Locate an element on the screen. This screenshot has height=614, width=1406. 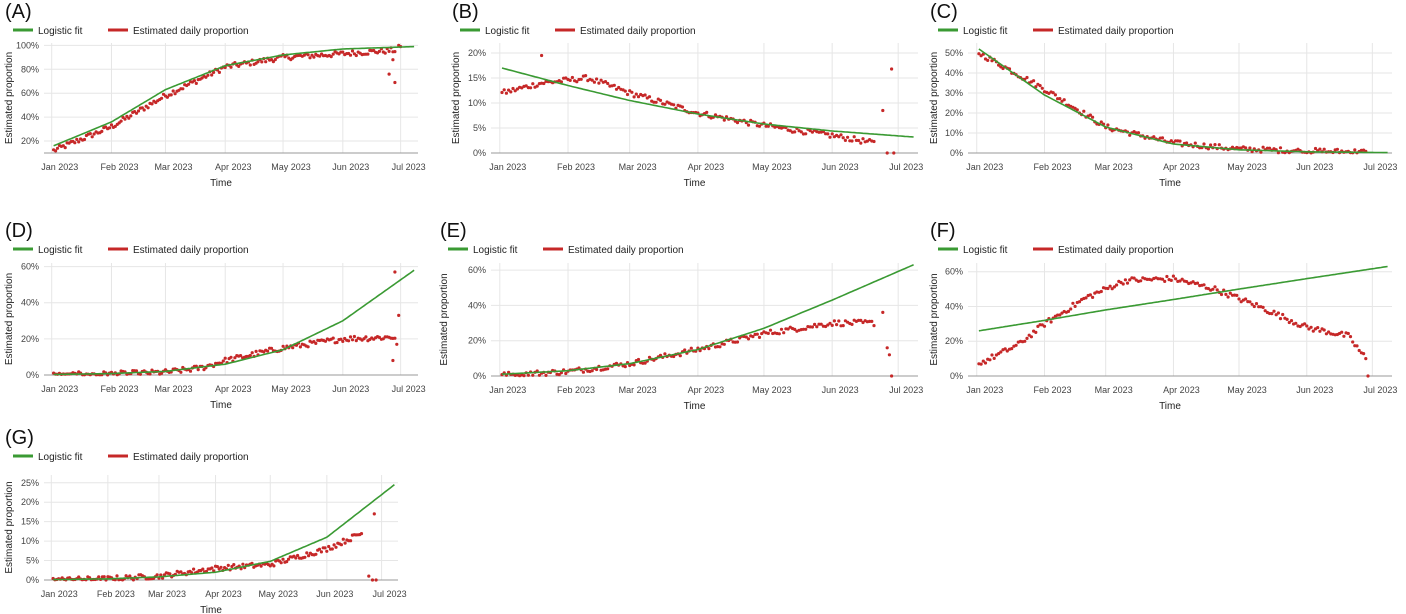
x-tick-label: Jul 2023 is located at coordinates (1380, 390).